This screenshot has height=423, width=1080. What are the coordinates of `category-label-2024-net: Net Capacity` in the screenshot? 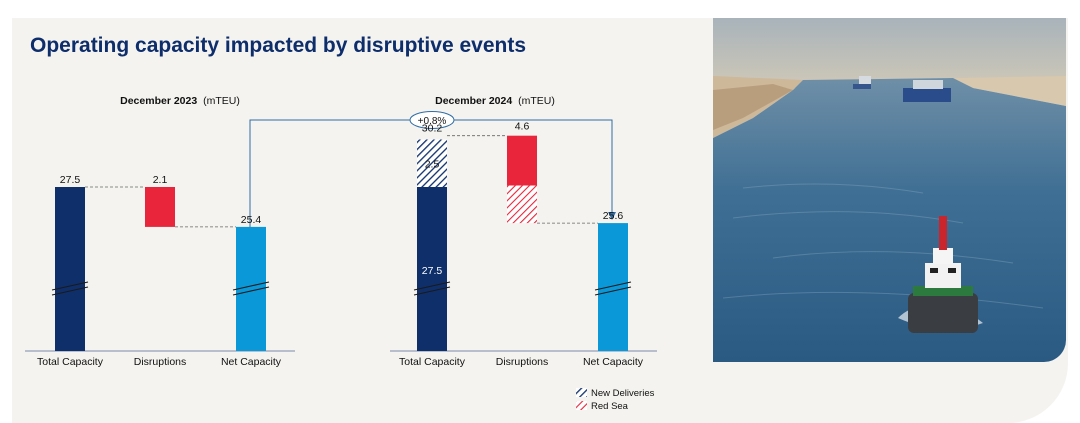 It's located at (613, 362).